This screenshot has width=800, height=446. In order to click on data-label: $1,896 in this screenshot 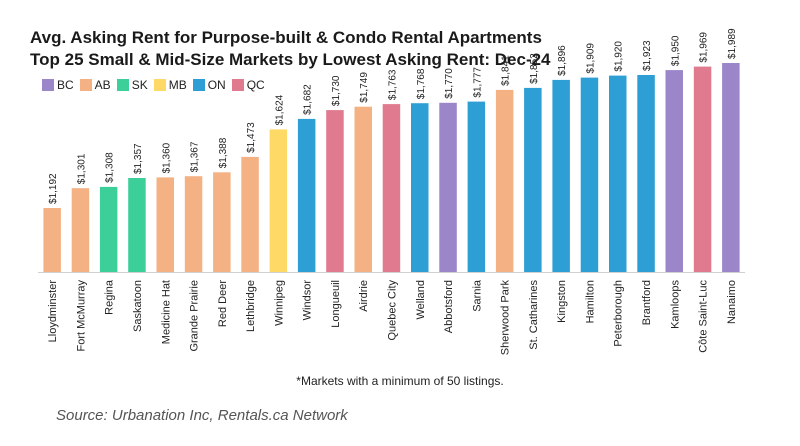, I will do `click(562, 60)`.